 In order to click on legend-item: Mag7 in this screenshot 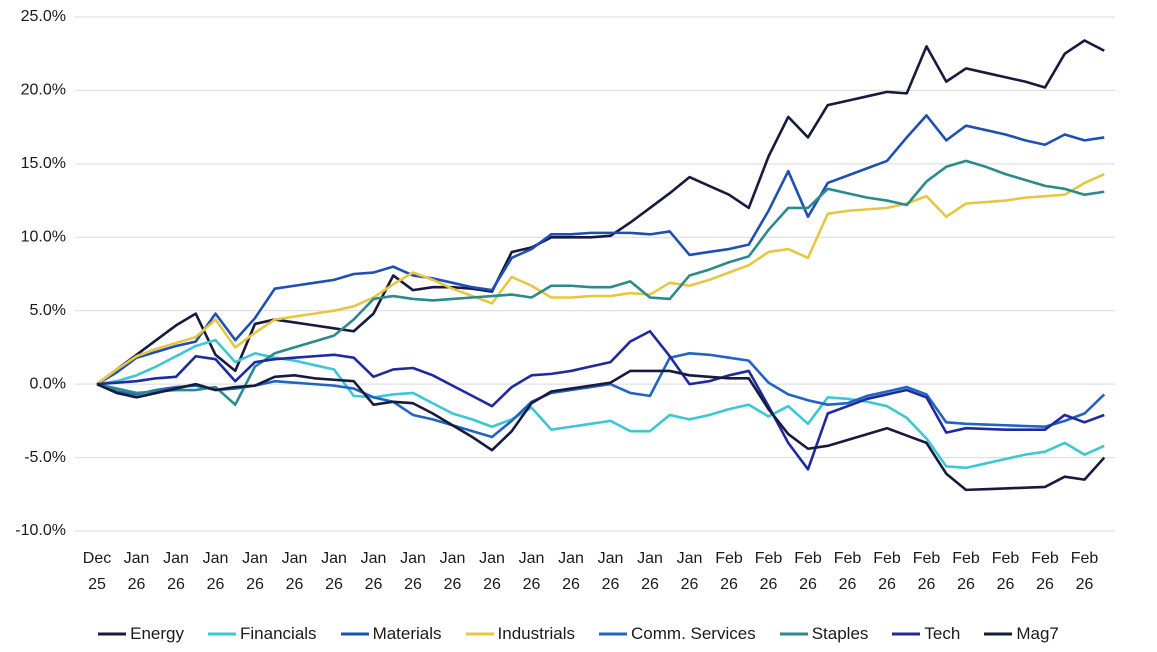, I will do `click(1021, 634)`.